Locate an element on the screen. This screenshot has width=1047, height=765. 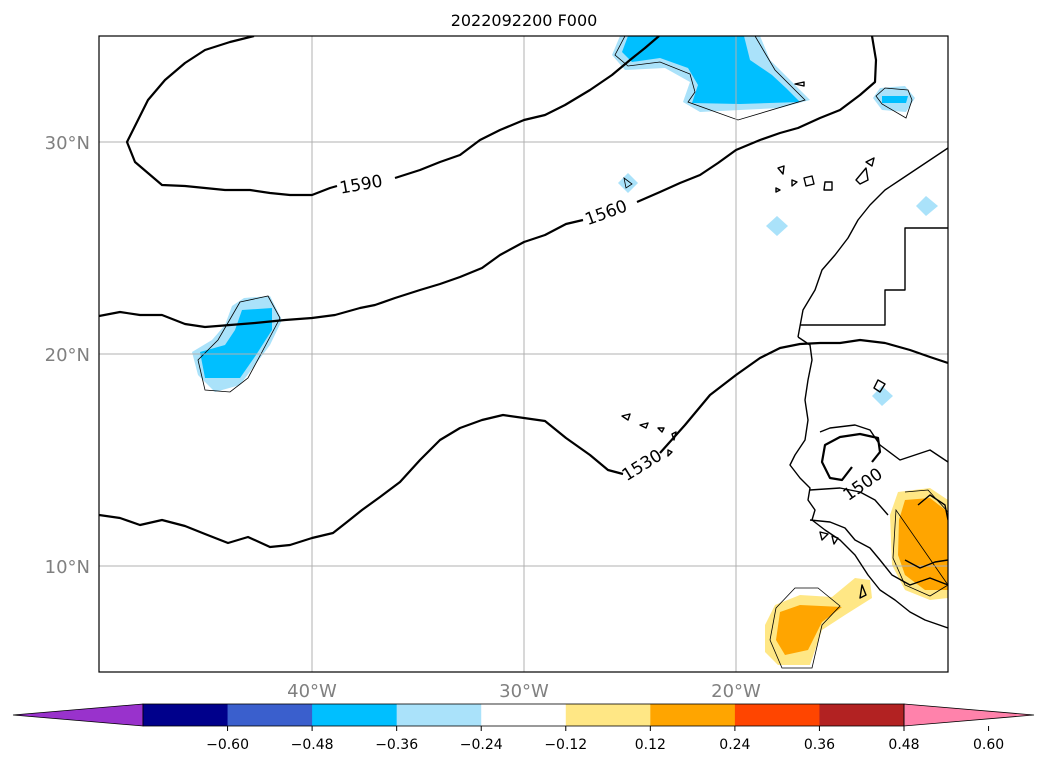
lat-label-20n: 20°N is located at coordinates (67, 355).